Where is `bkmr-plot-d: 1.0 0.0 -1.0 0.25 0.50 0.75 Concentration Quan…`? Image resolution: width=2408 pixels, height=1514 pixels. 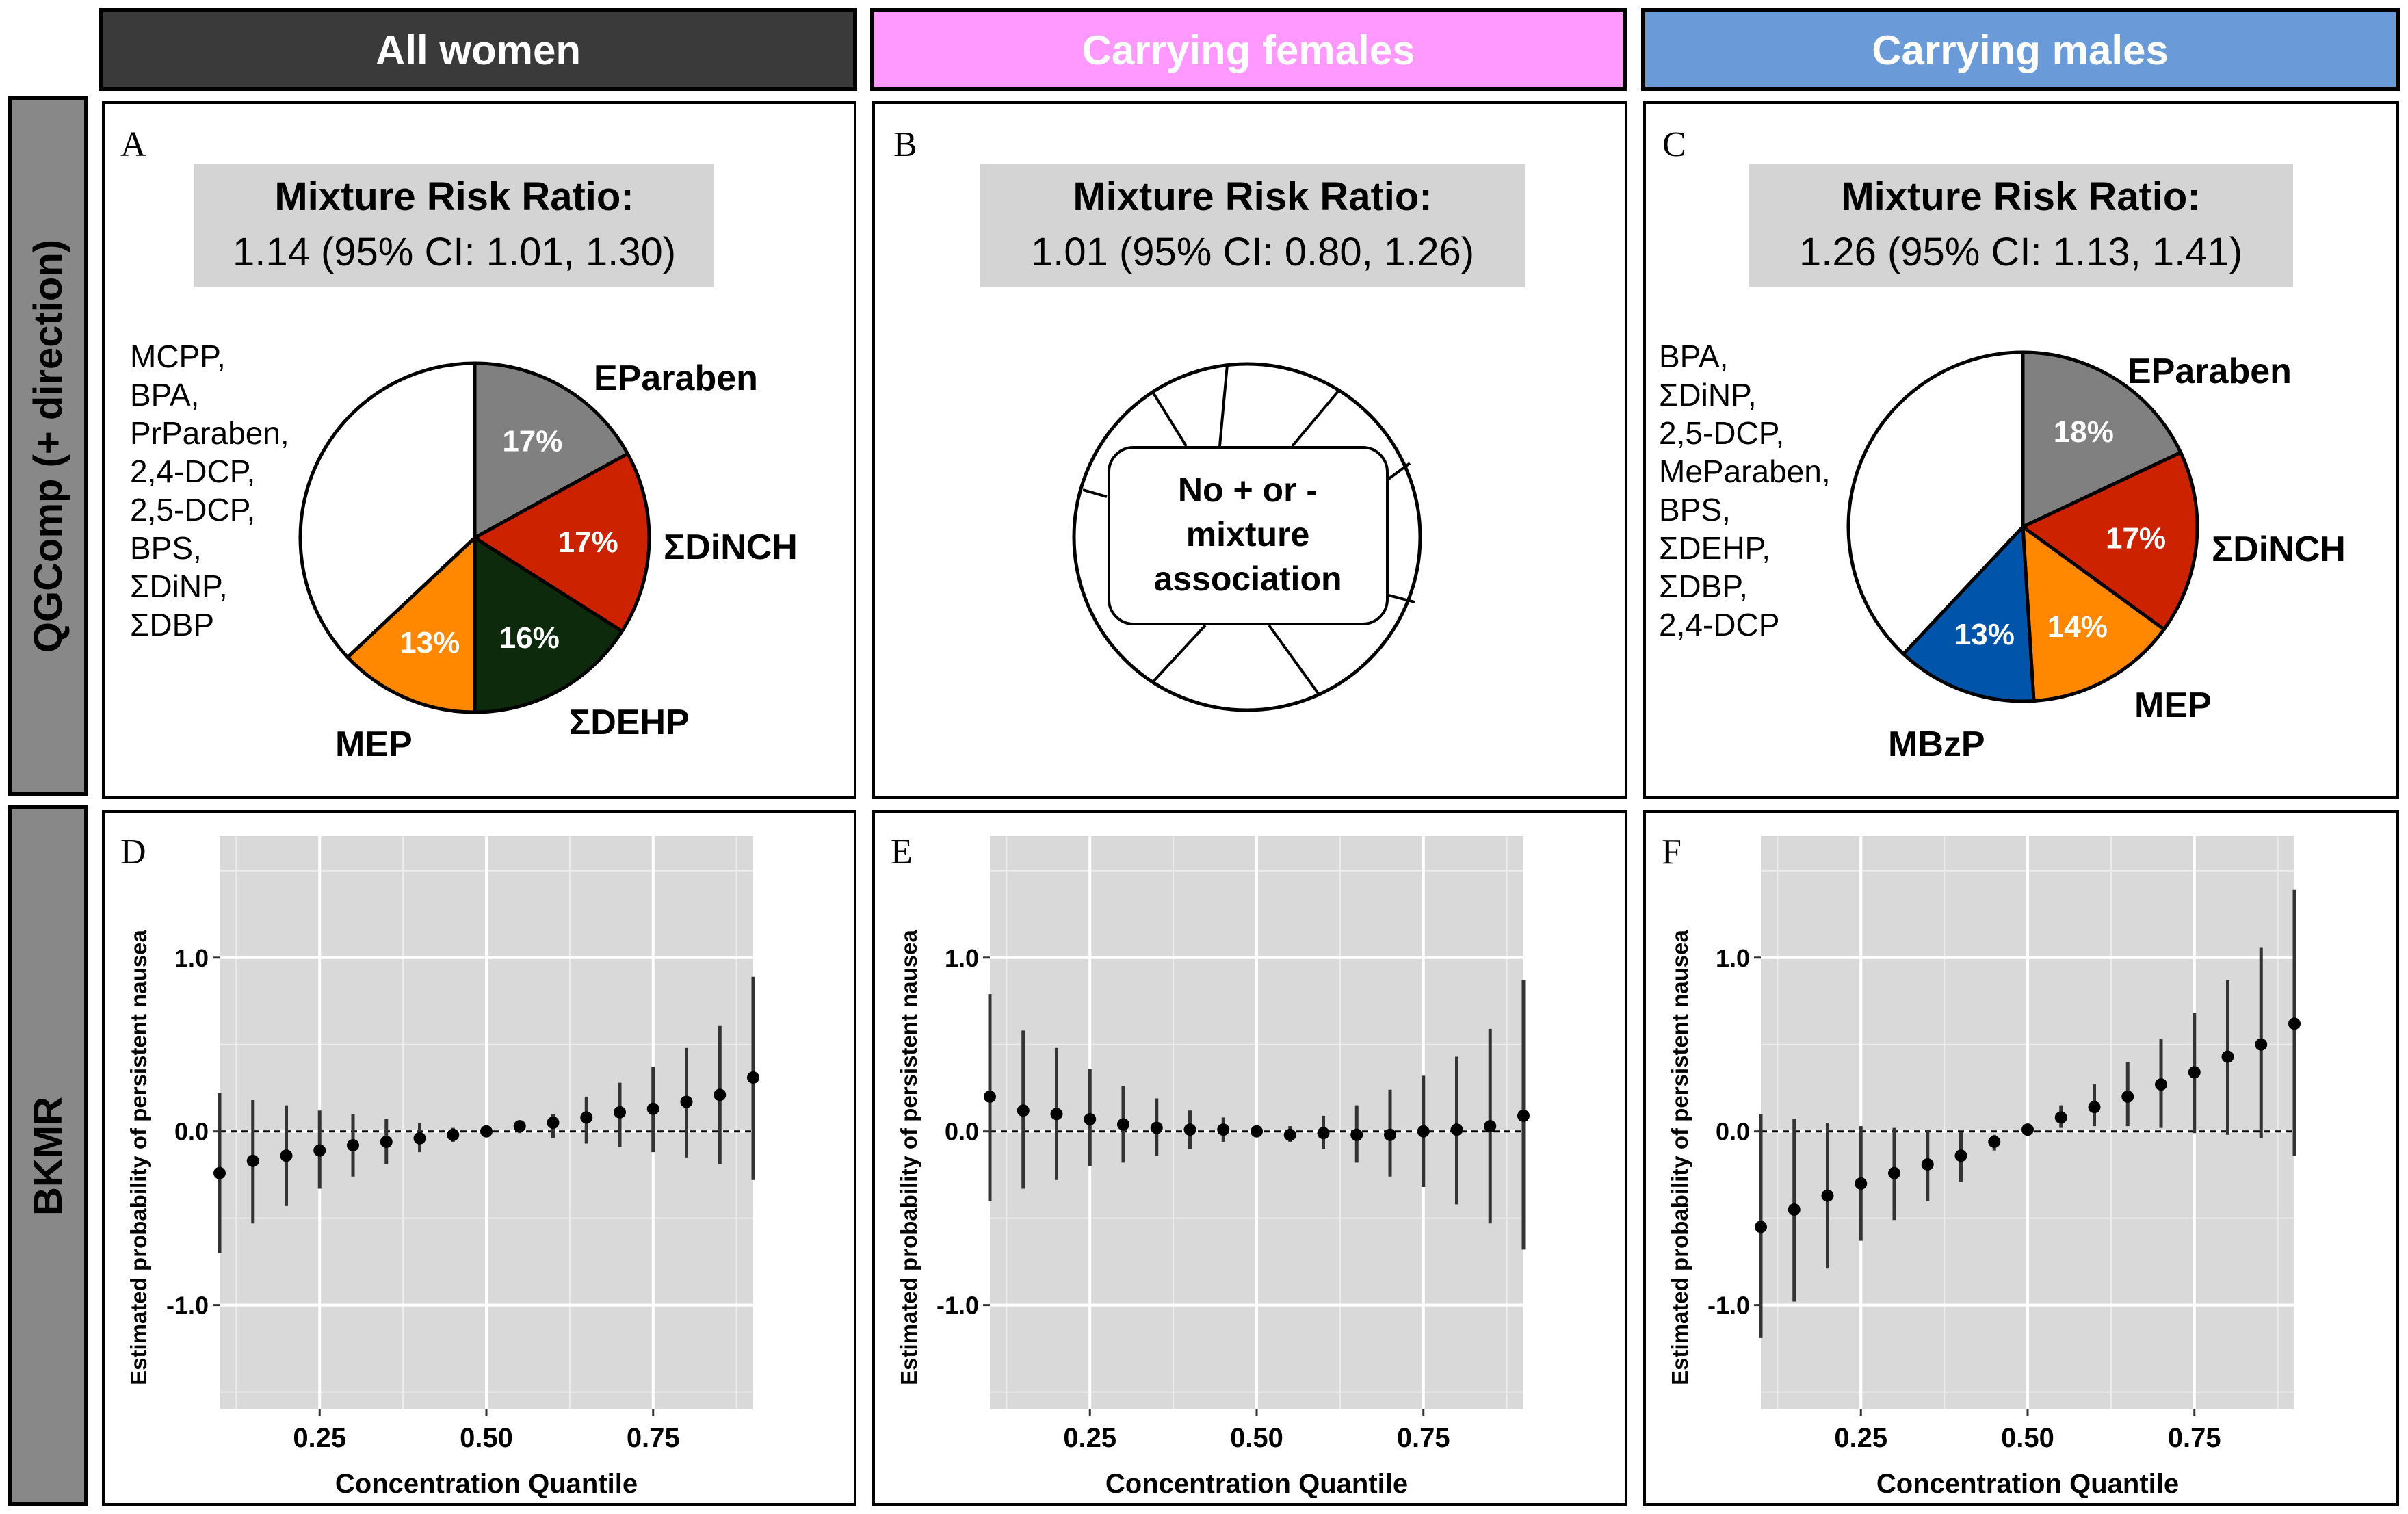
bkmr-plot-d: 1.0 0.0 -1.0 0.25 0.50 0.75 Concentration Quan… is located at coordinates (439, 1166).